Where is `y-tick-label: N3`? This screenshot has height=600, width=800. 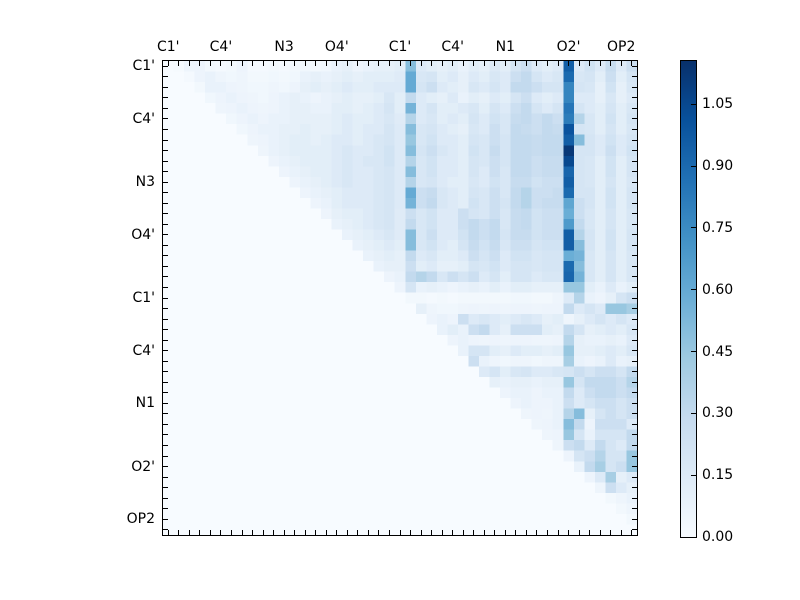
y-tick-label: N3 is located at coordinates (145, 182).